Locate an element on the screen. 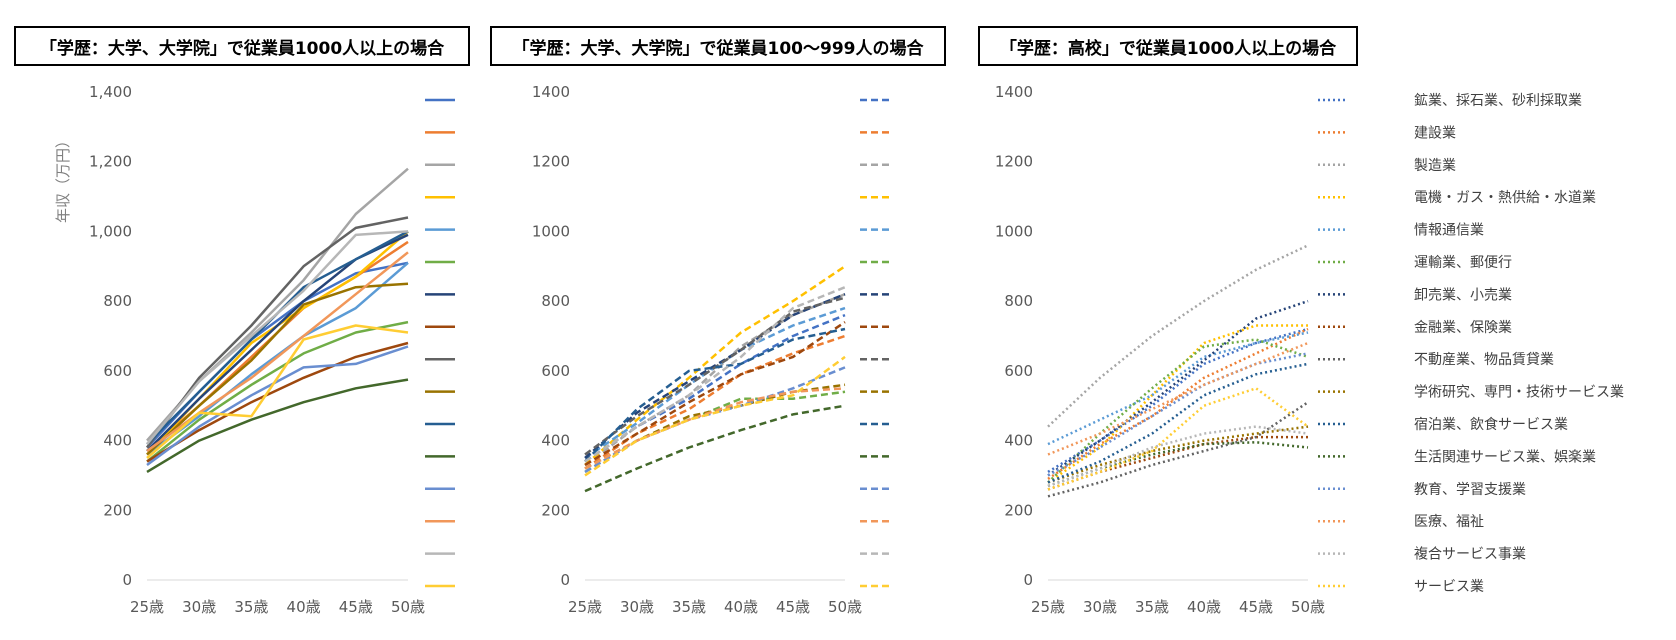 Image resolution: width=1676 pixels, height=640 pixels. legend-label: 製造業 is located at coordinates (1435, 166).